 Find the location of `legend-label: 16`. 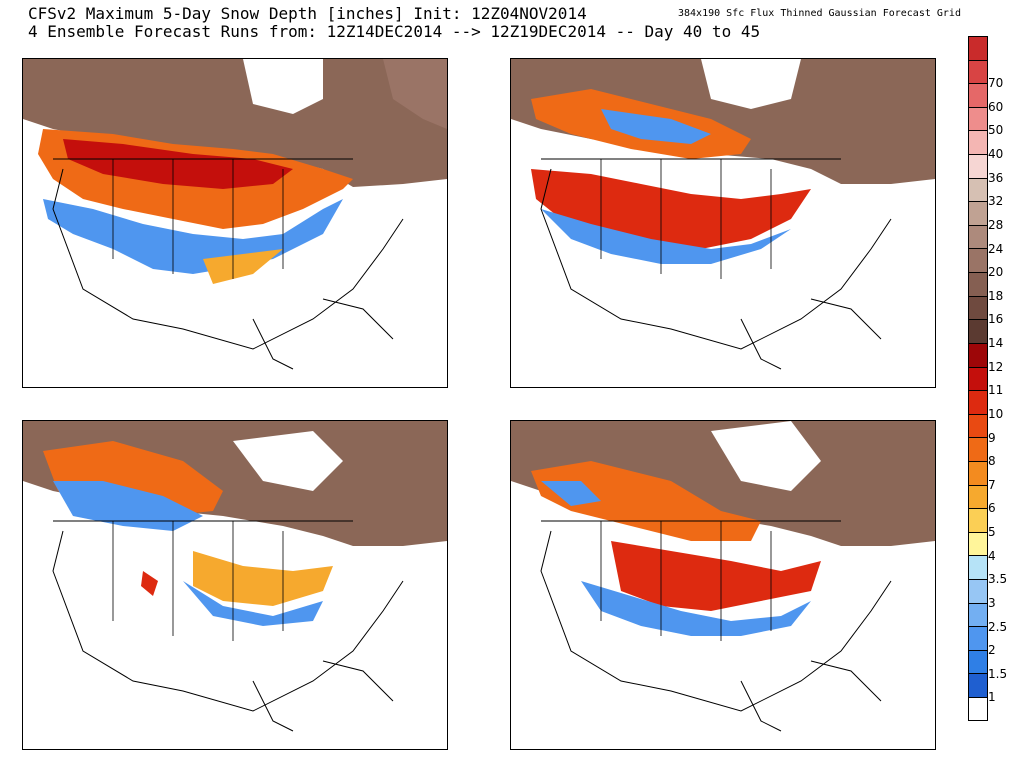

legend-label: 16 is located at coordinates (996, 319).